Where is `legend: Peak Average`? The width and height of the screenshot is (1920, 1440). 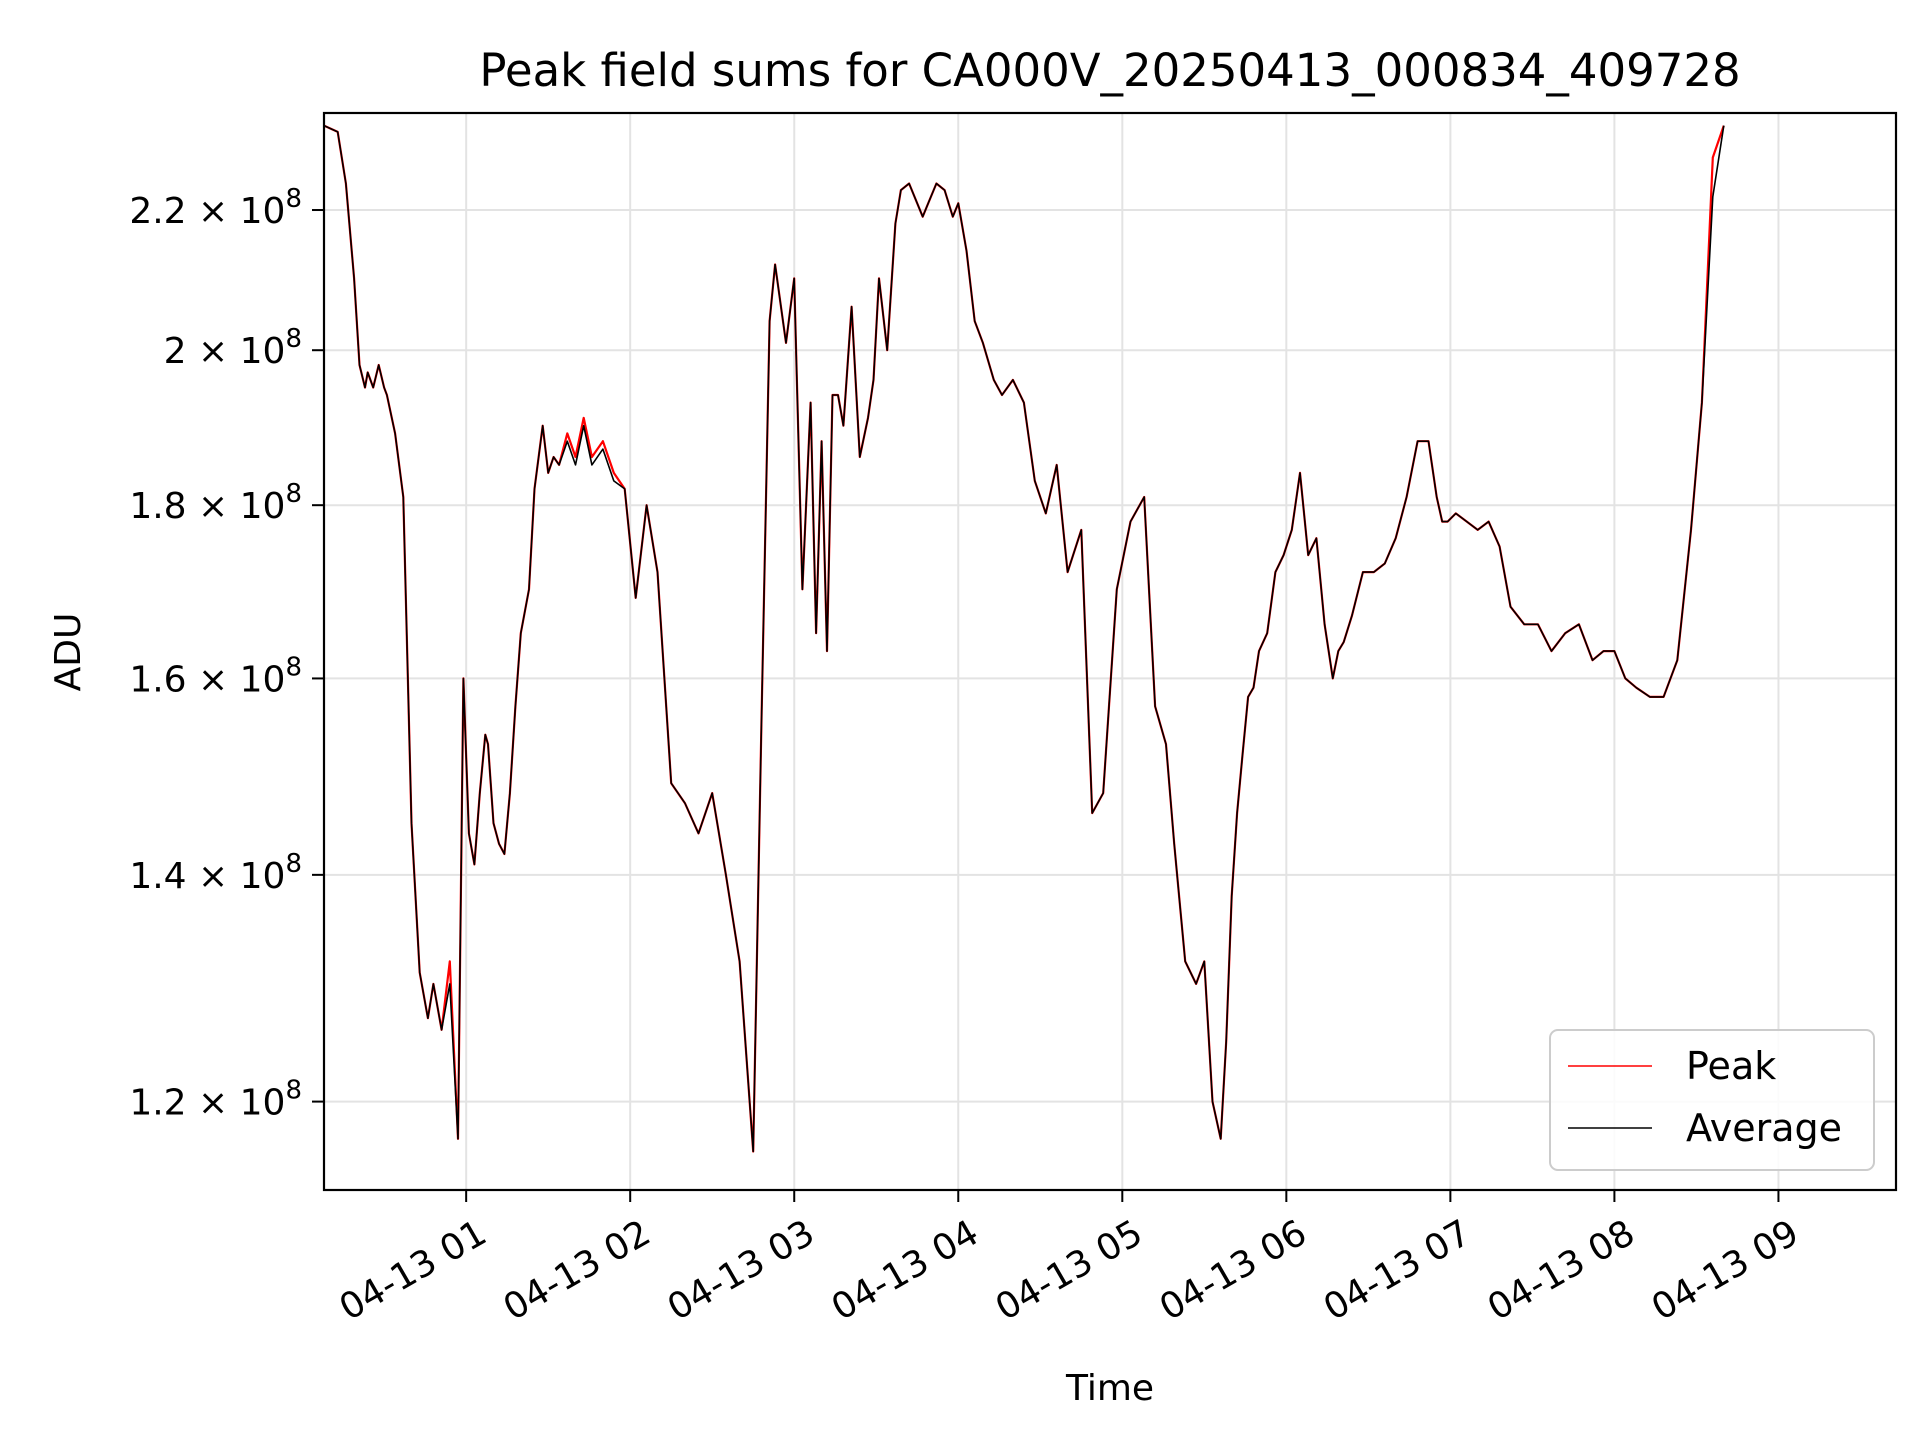
legend: Peak Average is located at coordinates (1712, 1100).